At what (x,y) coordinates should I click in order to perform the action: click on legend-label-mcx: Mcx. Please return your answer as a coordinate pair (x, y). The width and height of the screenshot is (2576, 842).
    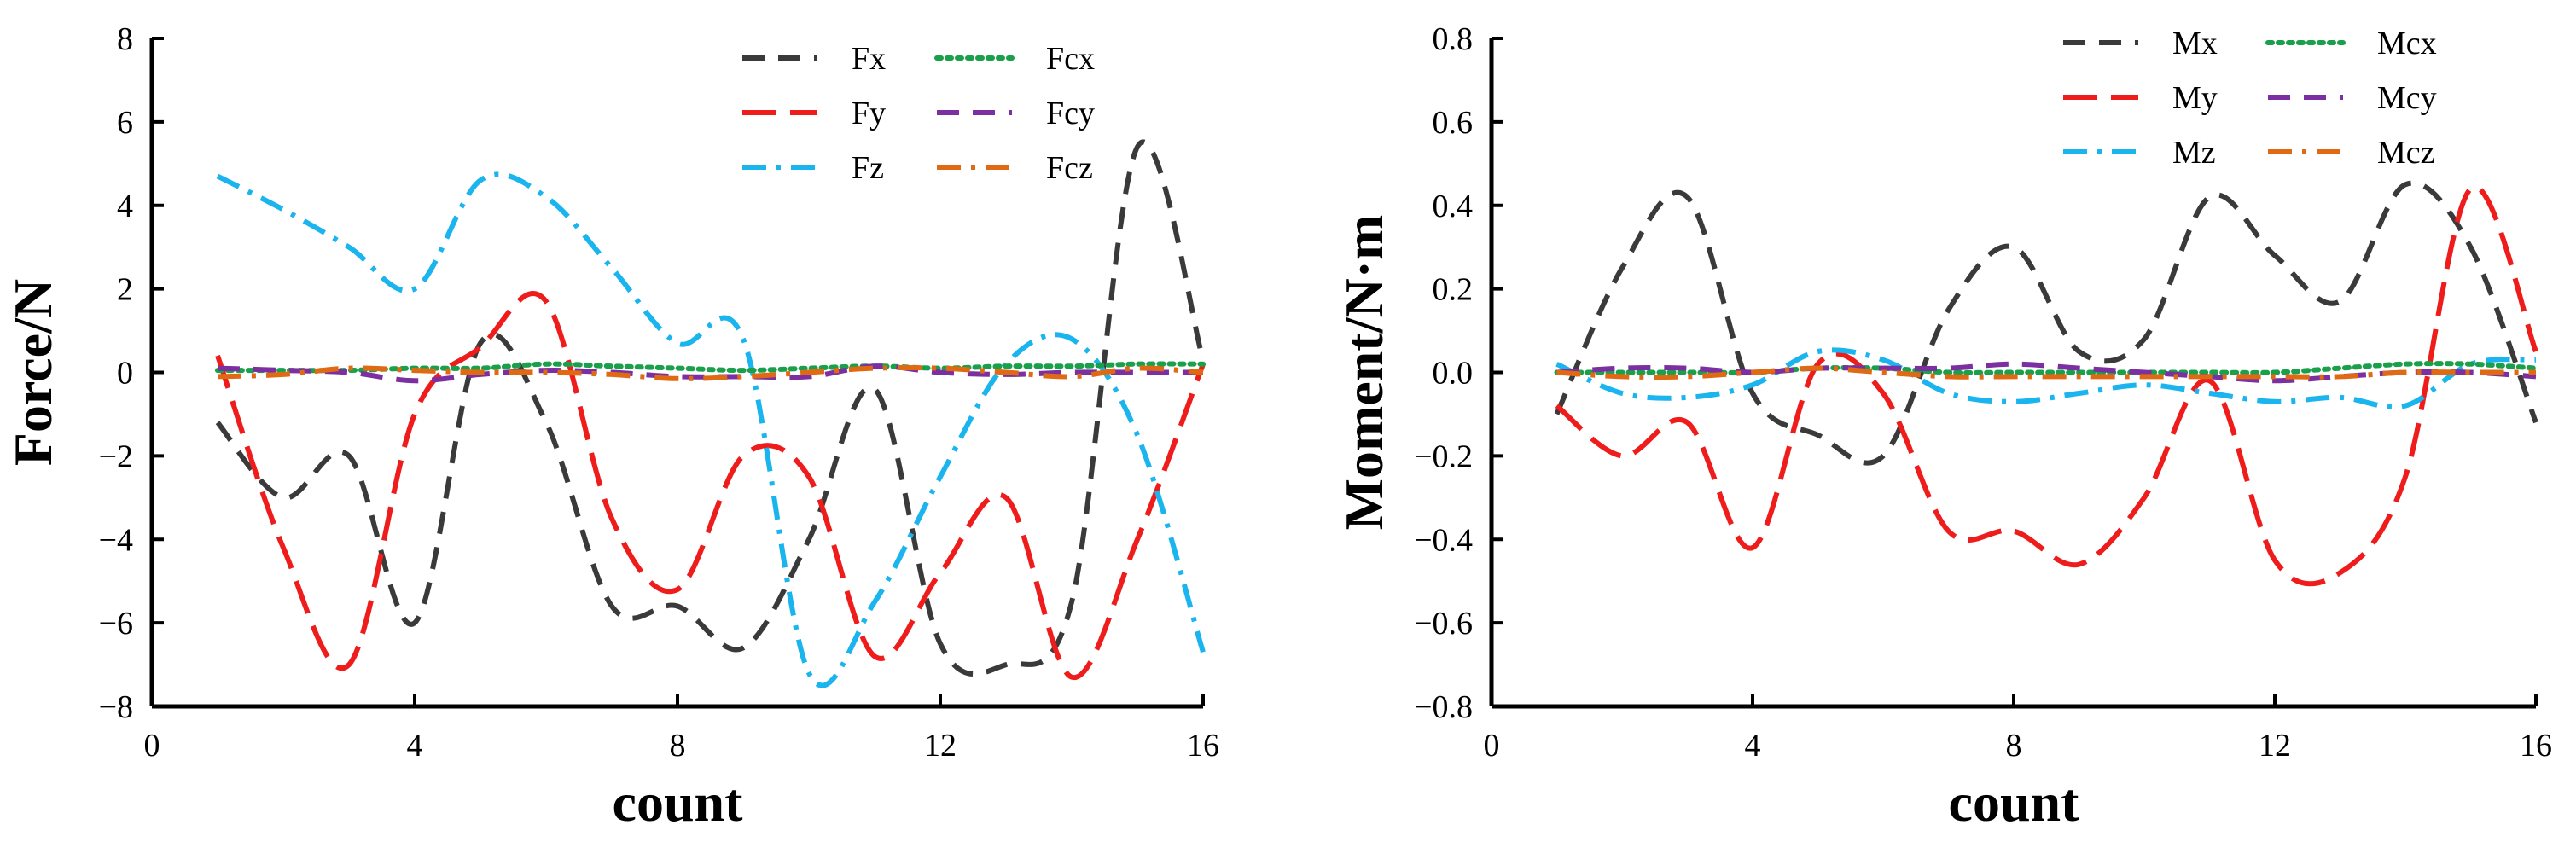
    Looking at the image, I should click on (2407, 43).